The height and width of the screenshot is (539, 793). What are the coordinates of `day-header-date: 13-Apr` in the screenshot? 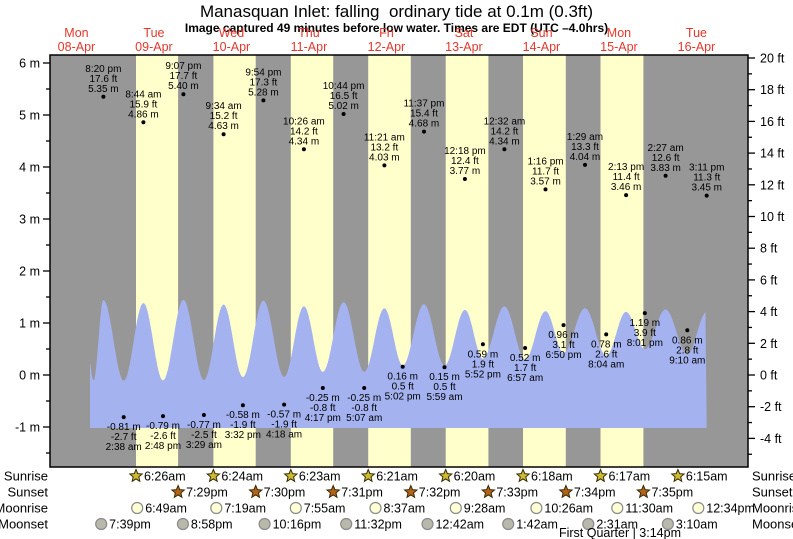 It's located at (464, 47).